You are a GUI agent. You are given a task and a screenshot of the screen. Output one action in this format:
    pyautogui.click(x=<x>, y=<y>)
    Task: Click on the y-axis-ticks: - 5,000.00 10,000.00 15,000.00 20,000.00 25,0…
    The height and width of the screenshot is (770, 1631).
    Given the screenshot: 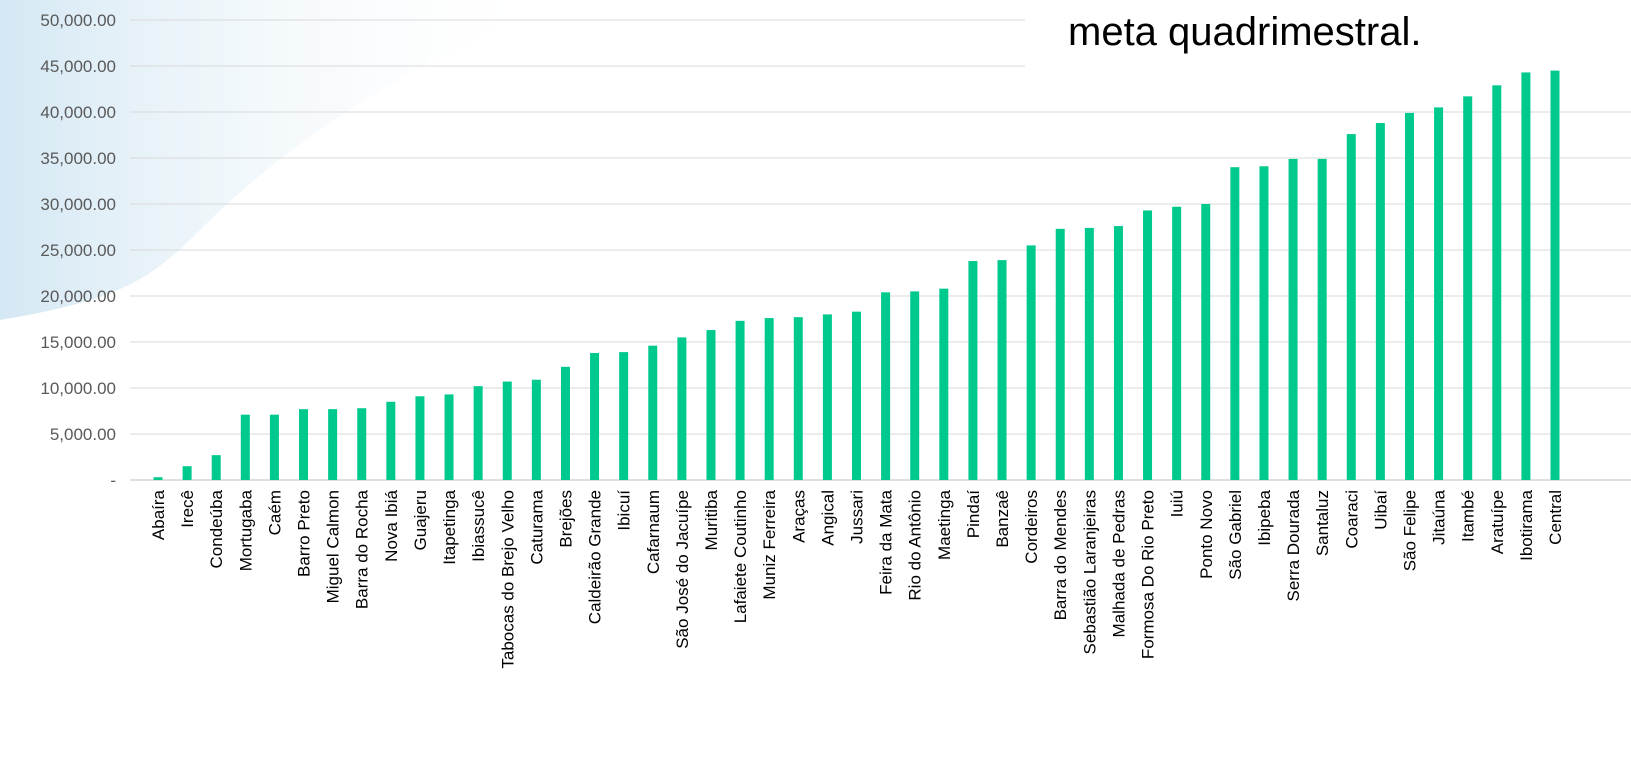 What is the action you would take?
    pyautogui.click(x=78, y=250)
    